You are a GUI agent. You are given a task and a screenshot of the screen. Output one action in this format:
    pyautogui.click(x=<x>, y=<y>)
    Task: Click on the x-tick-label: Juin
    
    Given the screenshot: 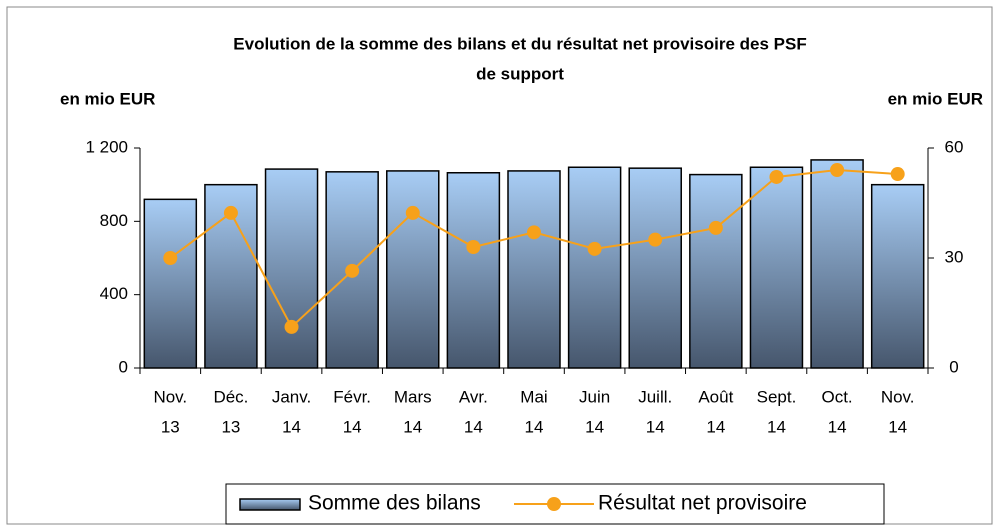 What is the action you would take?
    pyautogui.click(x=594, y=396)
    